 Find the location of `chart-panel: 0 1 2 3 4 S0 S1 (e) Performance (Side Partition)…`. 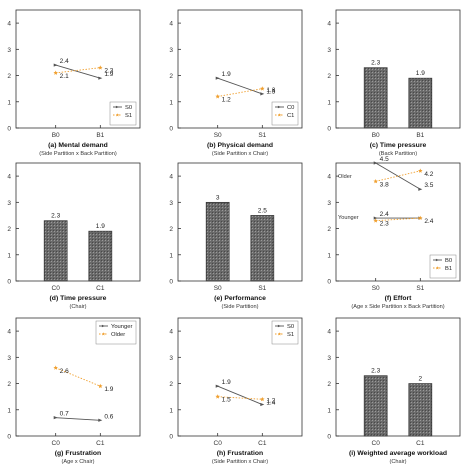

chart-panel: 0 1 2 3 4 S0 S1 (e) Performance (Side Partition)… is located at coordinates (236, 236).